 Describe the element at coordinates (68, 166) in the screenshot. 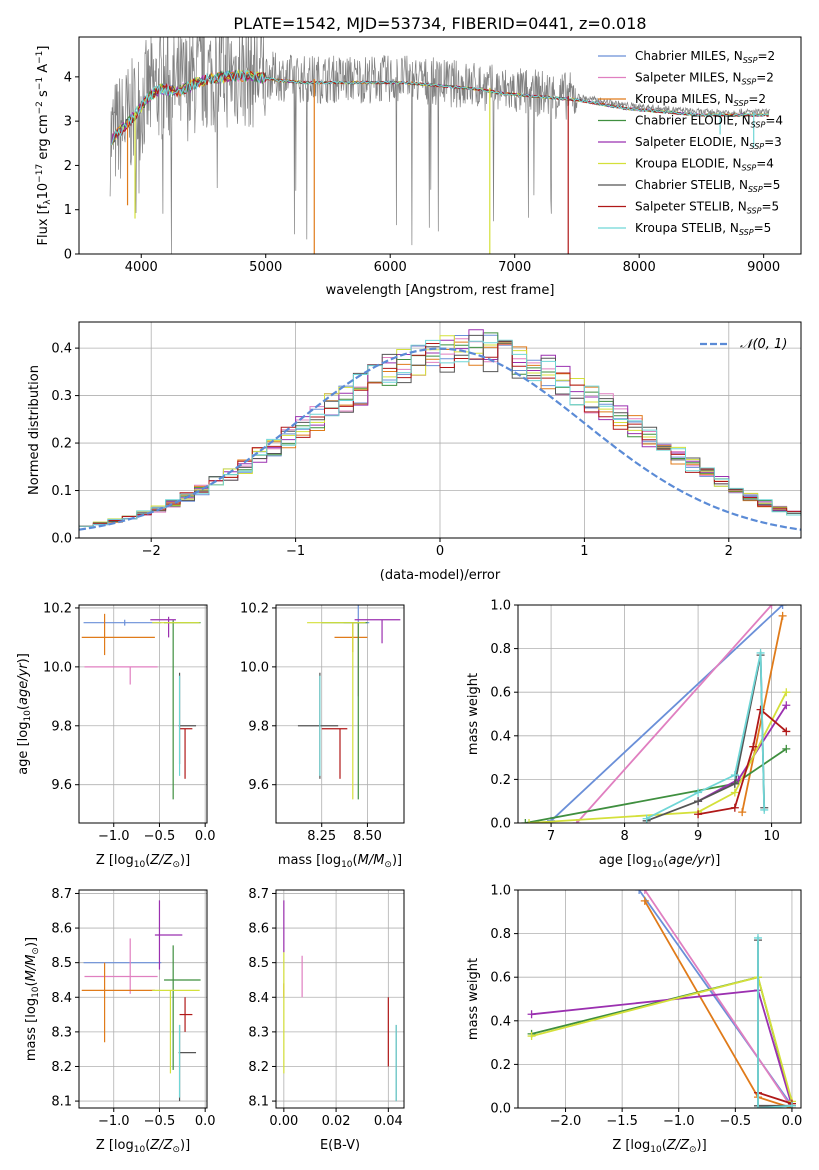

I see `spectrum-ytick-label: 2` at that location.